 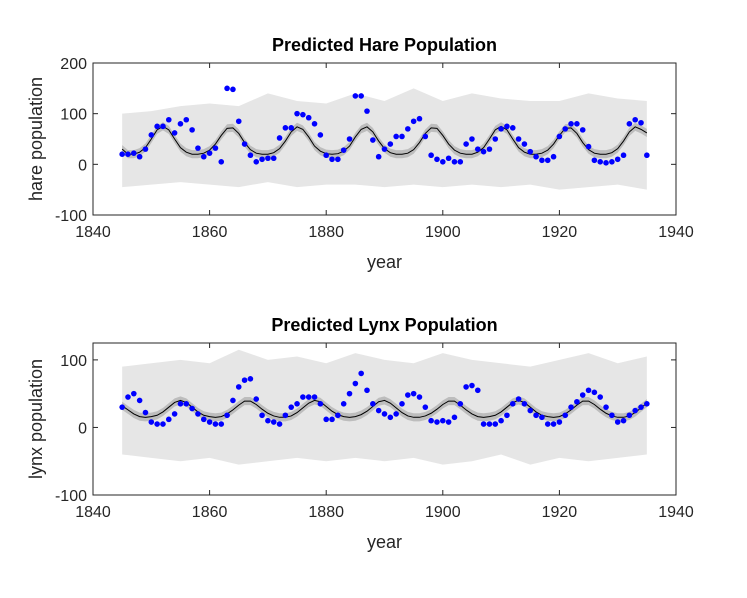 I want to click on y-axis-label: hare population, so click(x=36, y=139).